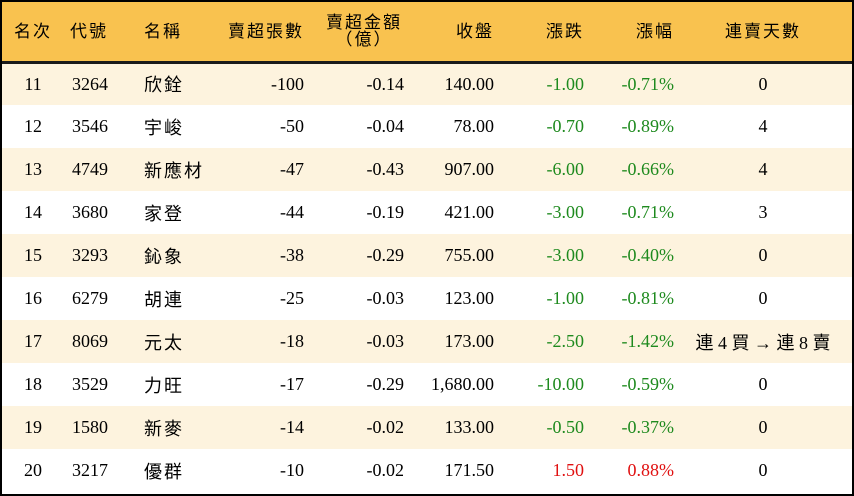  Describe the element at coordinates (565, 341) in the screenshot. I see `cell-change: -2.50` at that location.